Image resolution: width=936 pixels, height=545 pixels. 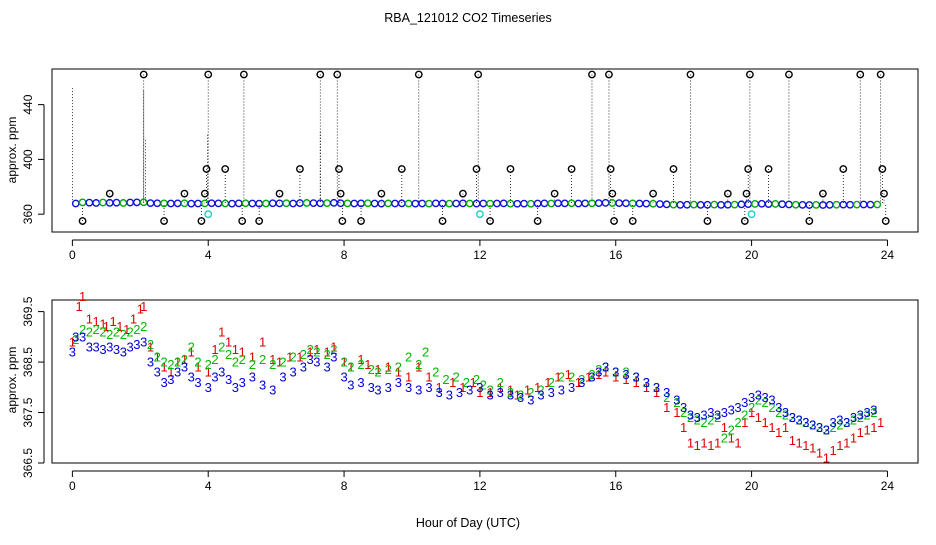 I want to click on upper-y-tick-label: 400, so click(x=28, y=159).